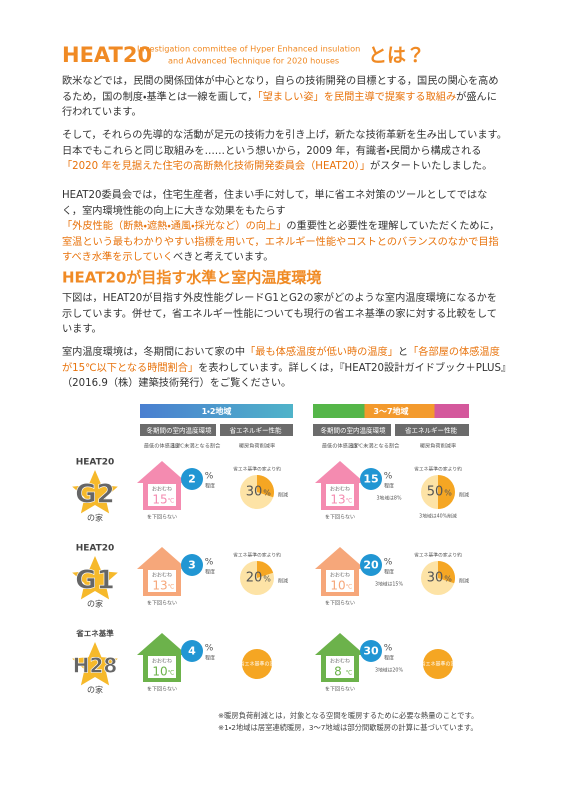 This screenshot has width=566, height=800. I want to click on share-value: 4, so click(192, 651).